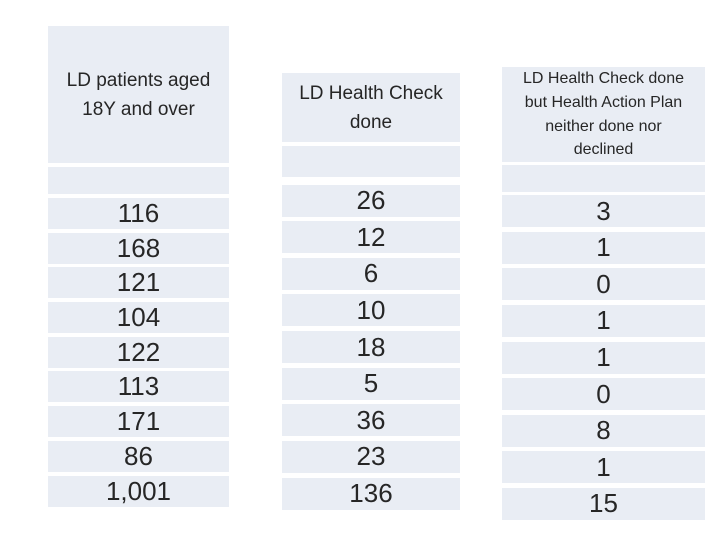  What do you see at coordinates (603, 430) in the screenshot?
I see `value-cell: 8` at bounding box center [603, 430].